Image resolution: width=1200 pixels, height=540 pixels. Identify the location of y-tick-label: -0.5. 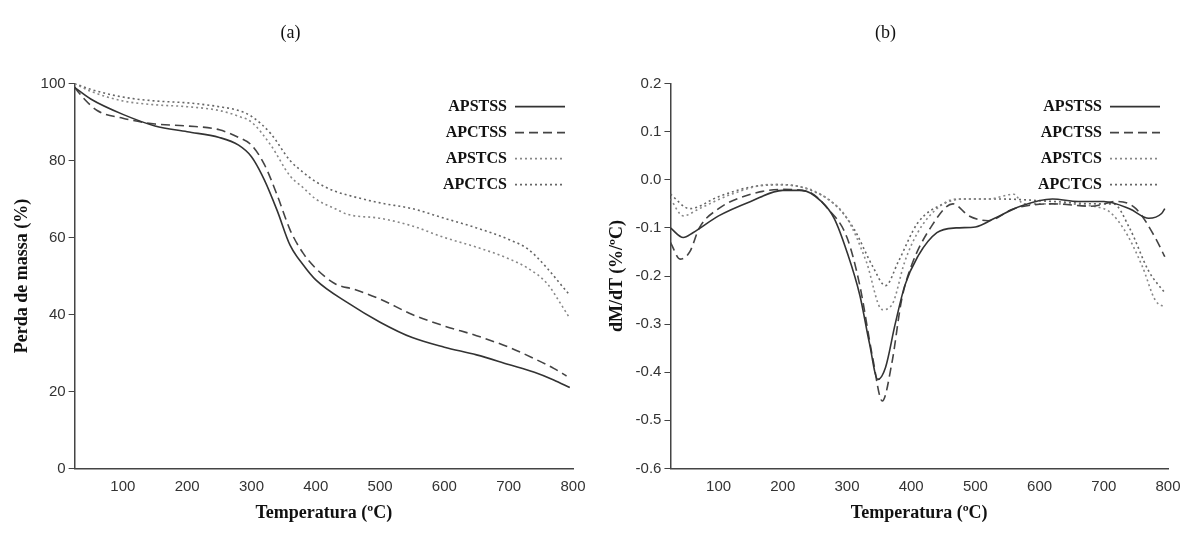
(648, 419).